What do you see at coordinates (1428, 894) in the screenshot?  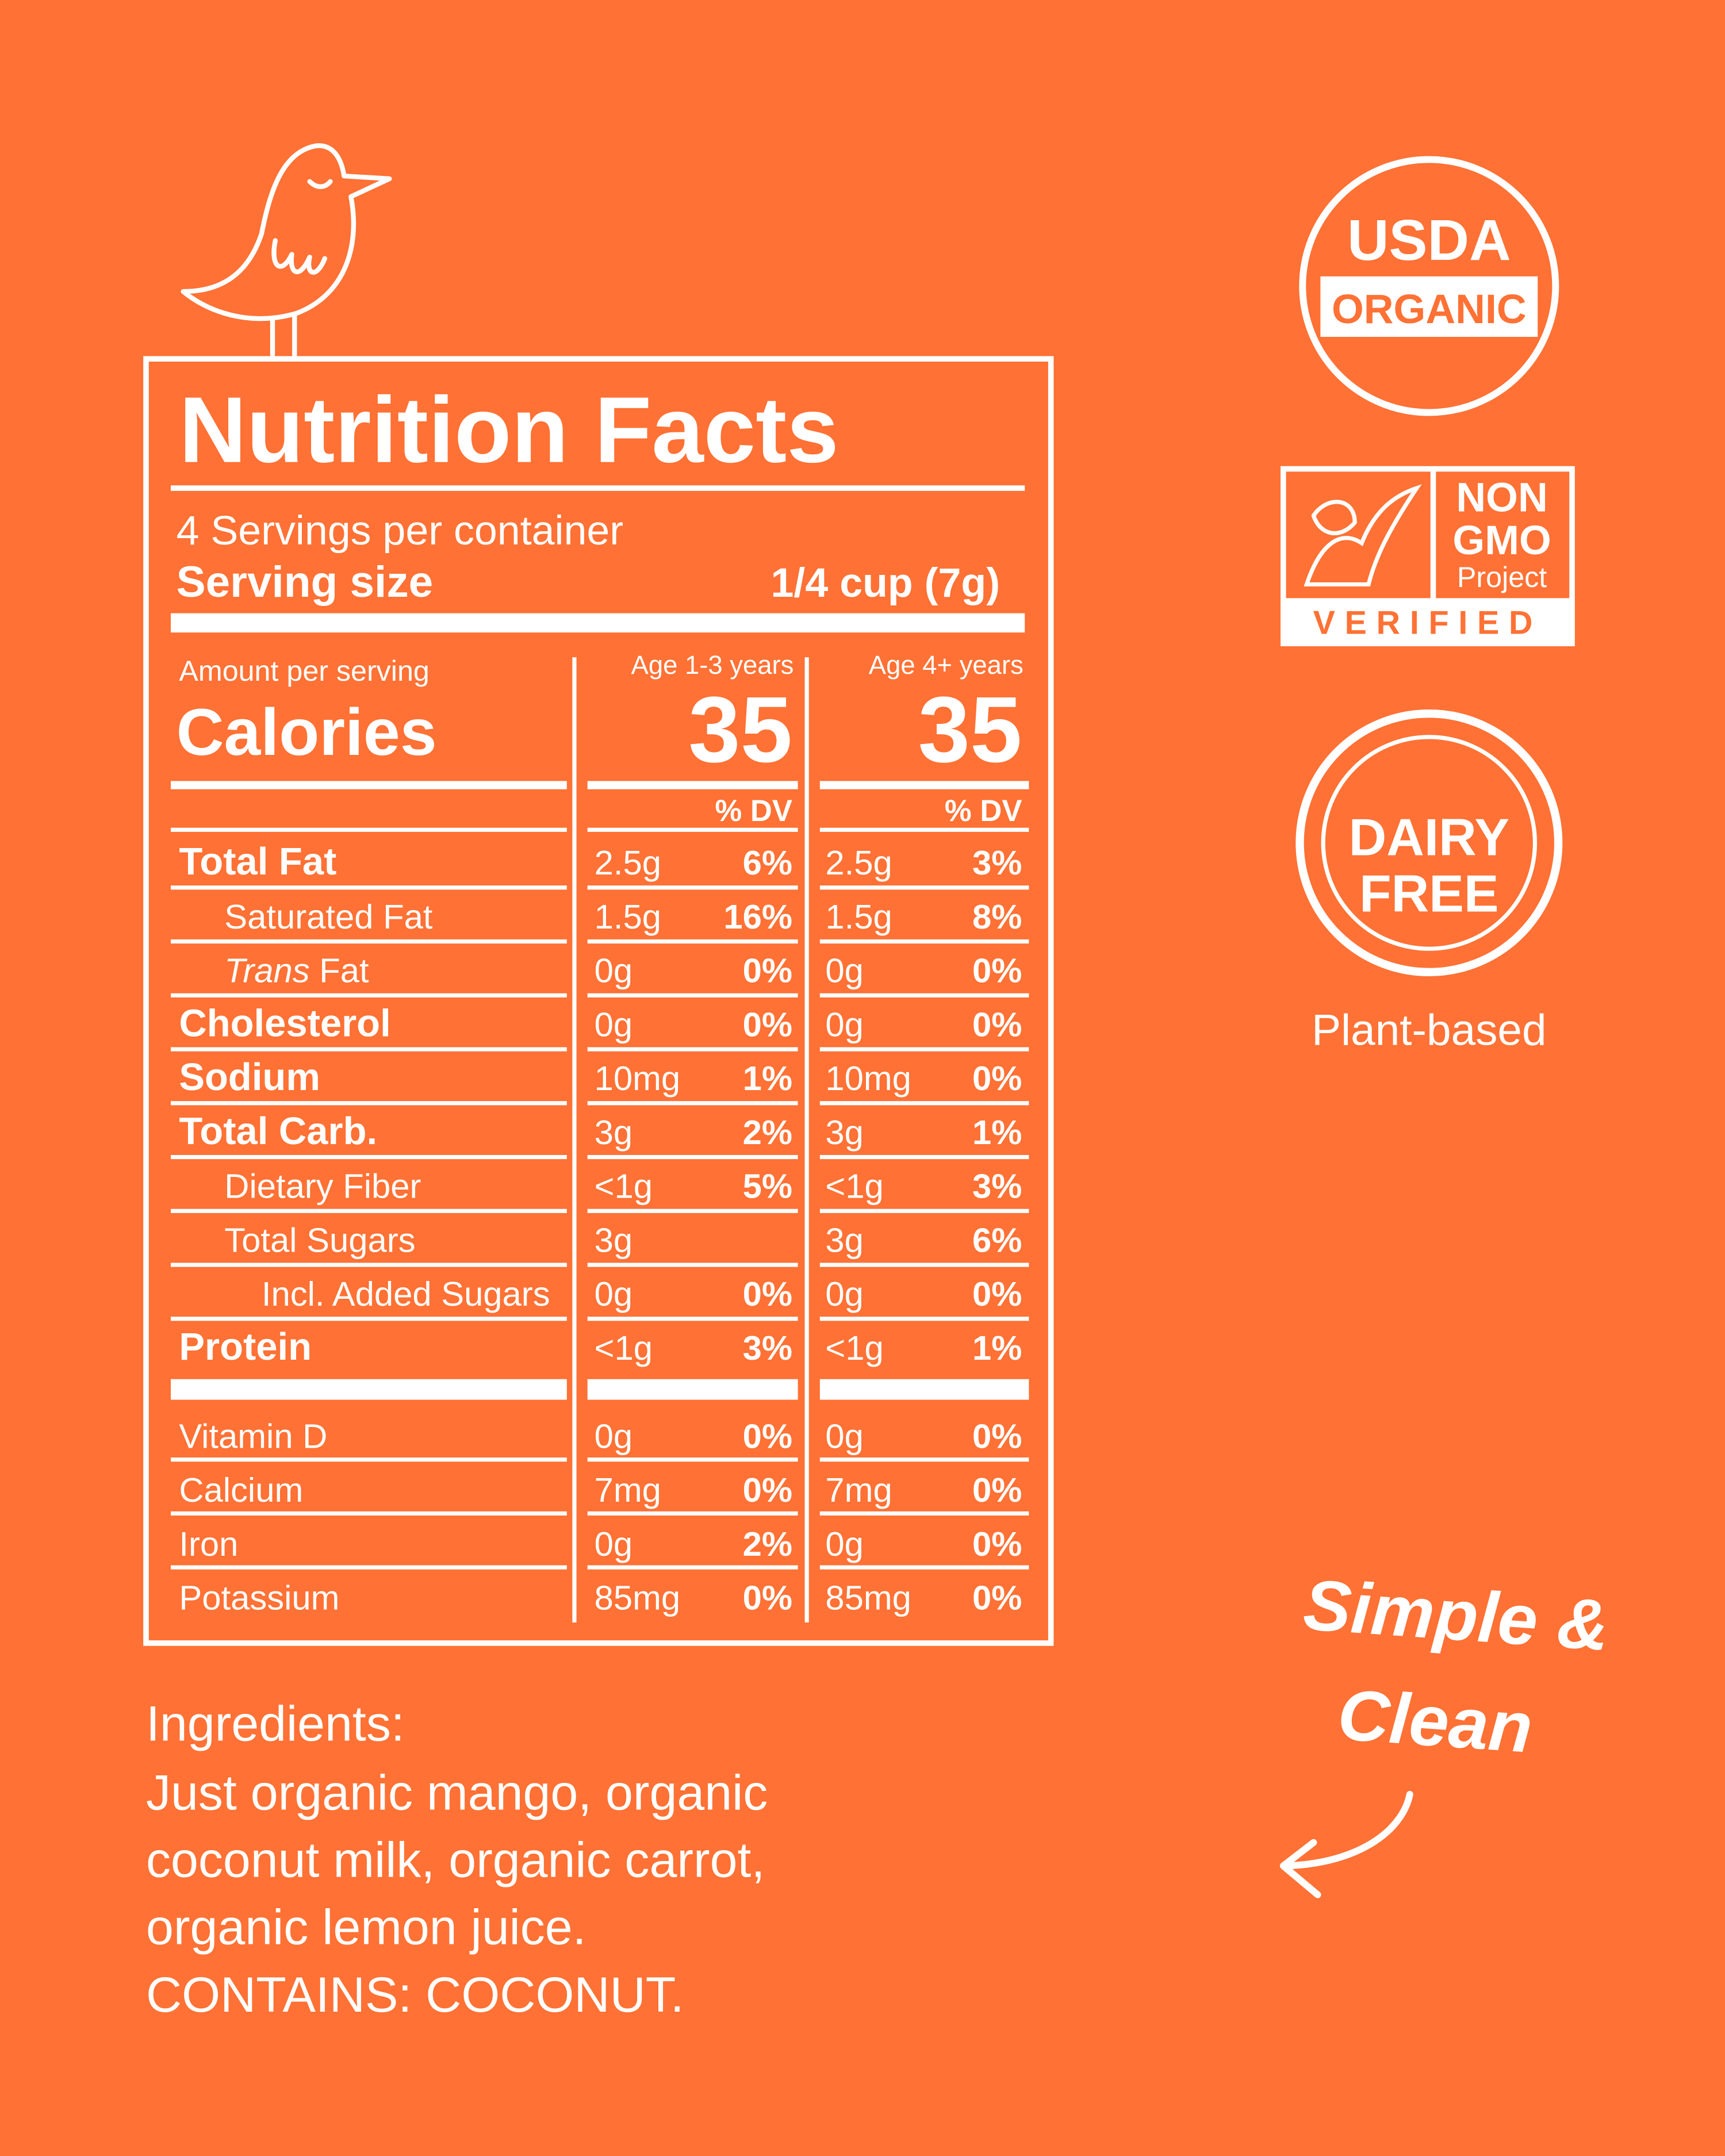 I see `free-text: FREE` at bounding box center [1428, 894].